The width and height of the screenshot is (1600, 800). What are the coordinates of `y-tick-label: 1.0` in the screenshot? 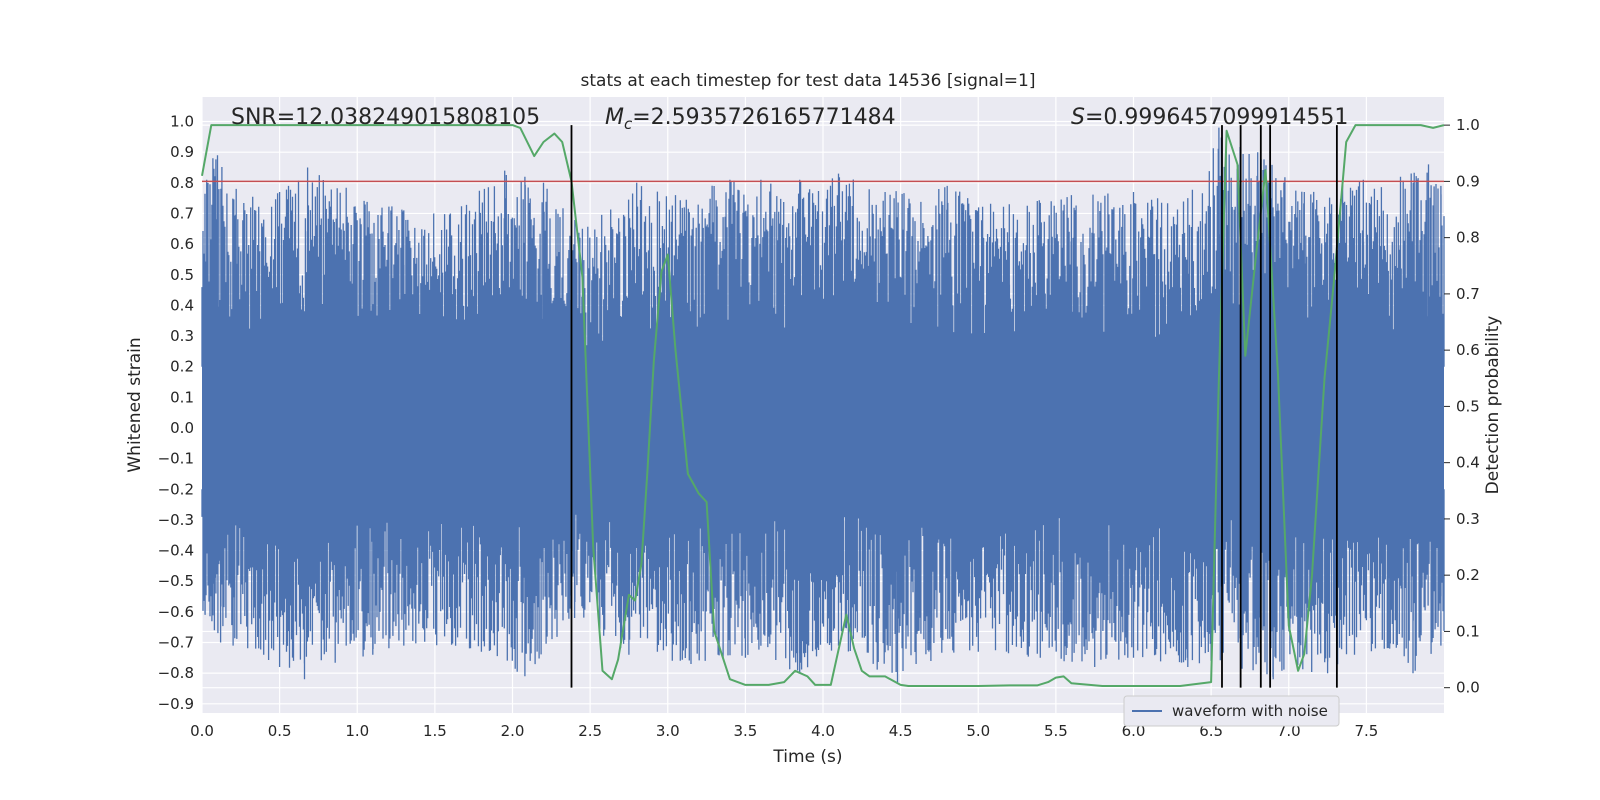 It's located at (182, 122).